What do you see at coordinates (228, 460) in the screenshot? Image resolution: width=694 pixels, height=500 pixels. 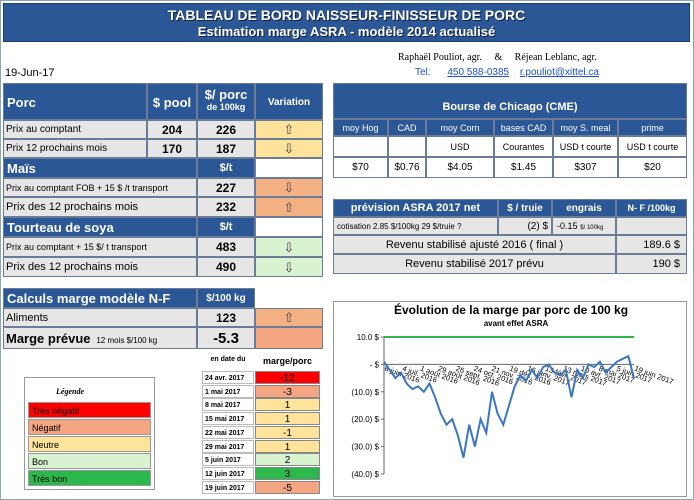 I see `history-date: 5 juin 2017` at bounding box center [228, 460].